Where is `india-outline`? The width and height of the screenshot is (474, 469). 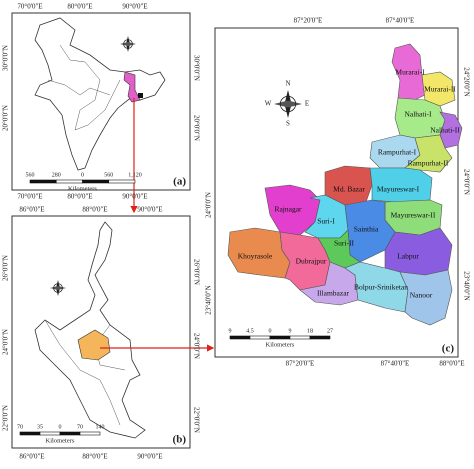 india-outline is located at coordinates (100, 94).